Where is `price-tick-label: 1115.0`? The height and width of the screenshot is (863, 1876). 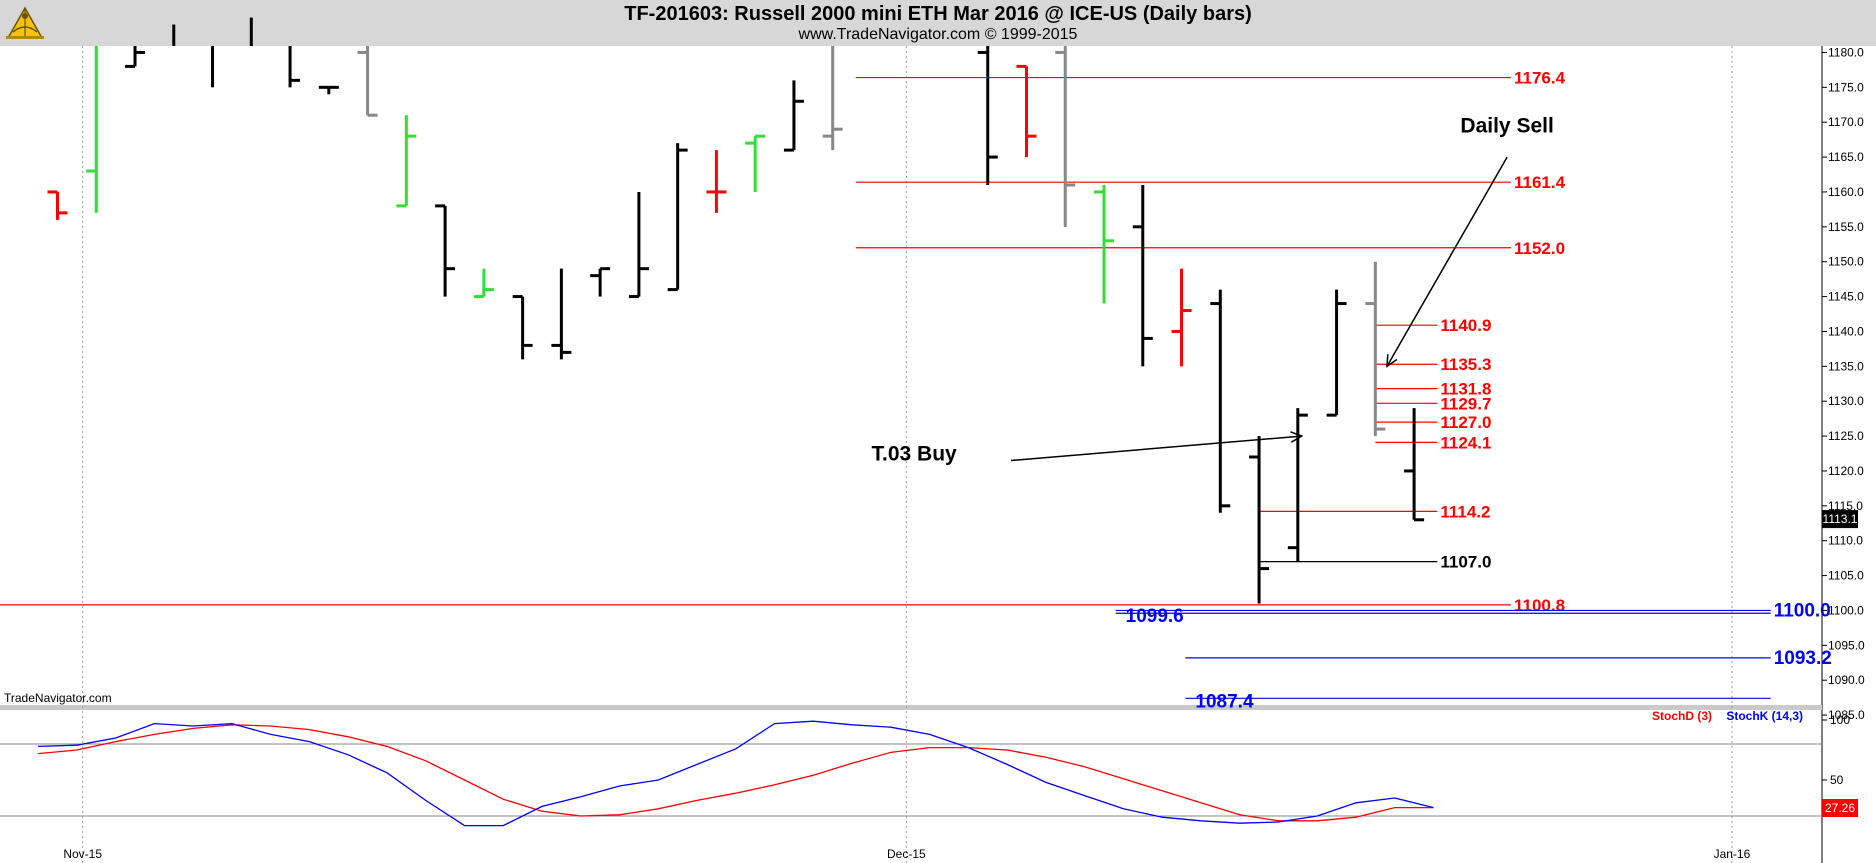 price-tick-label: 1115.0 is located at coordinates (1845, 506).